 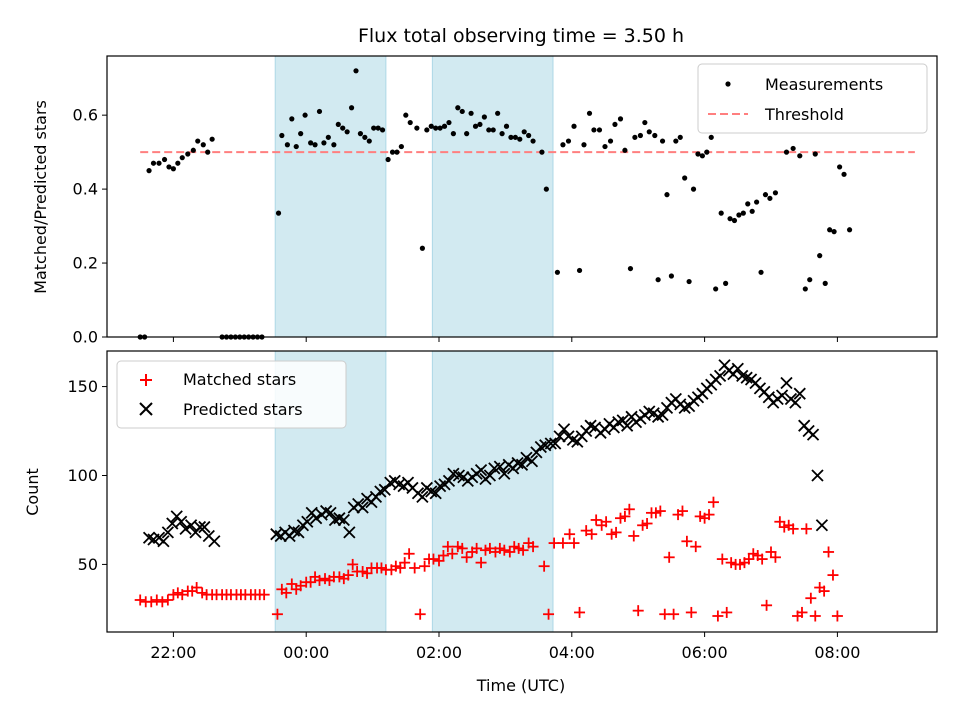 I want to click on top-shaded-intervals, so click(x=414, y=196).